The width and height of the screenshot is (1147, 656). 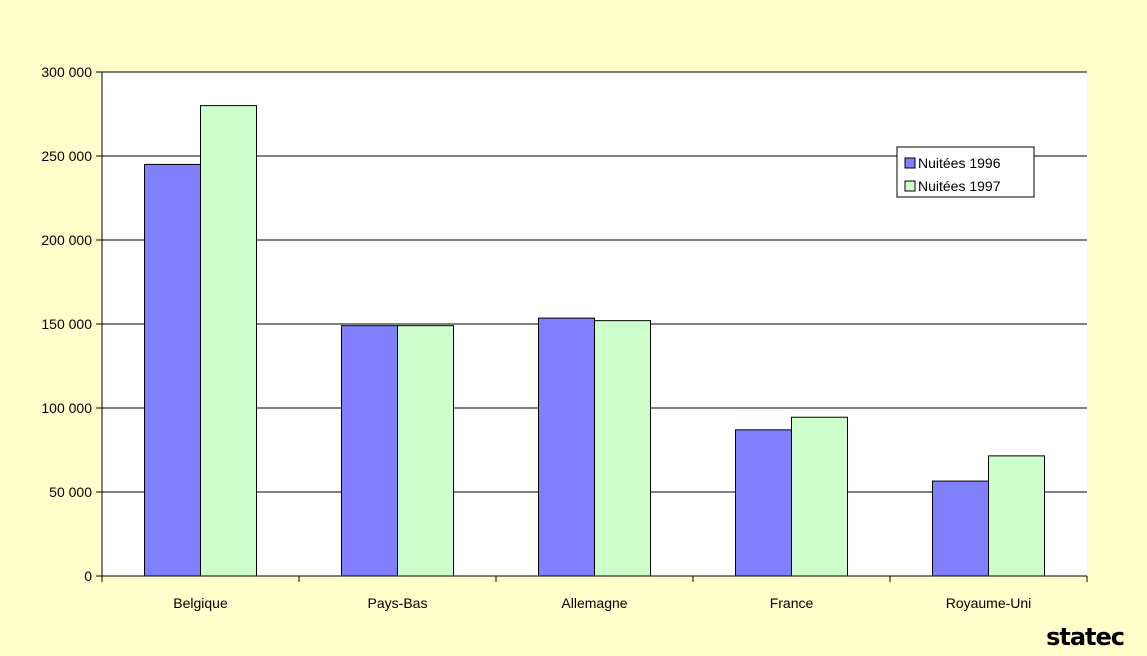 I want to click on x-tick-label: France, so click(x=792, y=603).